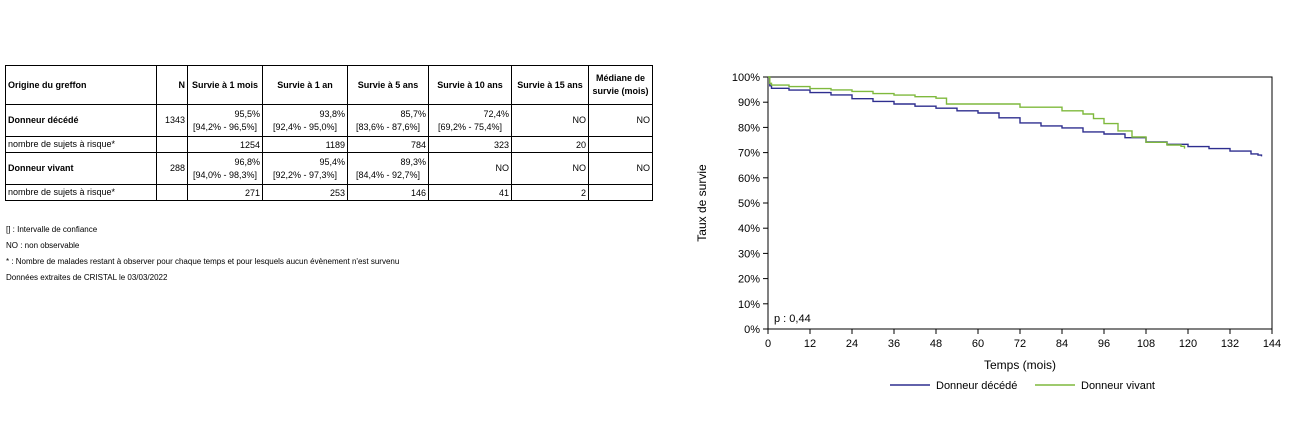  I want to click on series-line-living-donor, so click(977, 112).